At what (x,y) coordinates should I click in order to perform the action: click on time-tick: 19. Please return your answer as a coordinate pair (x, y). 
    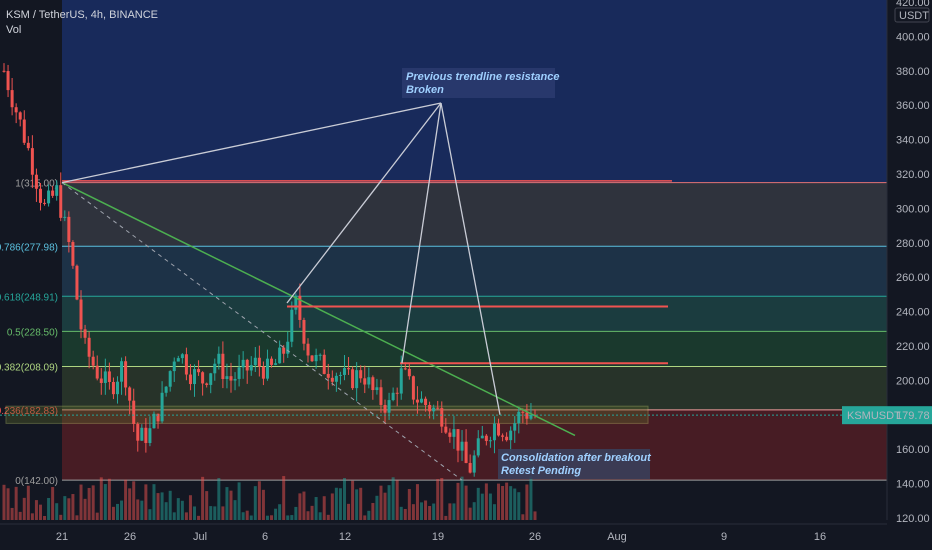
    Looking at the image, I should click on (438, 537).